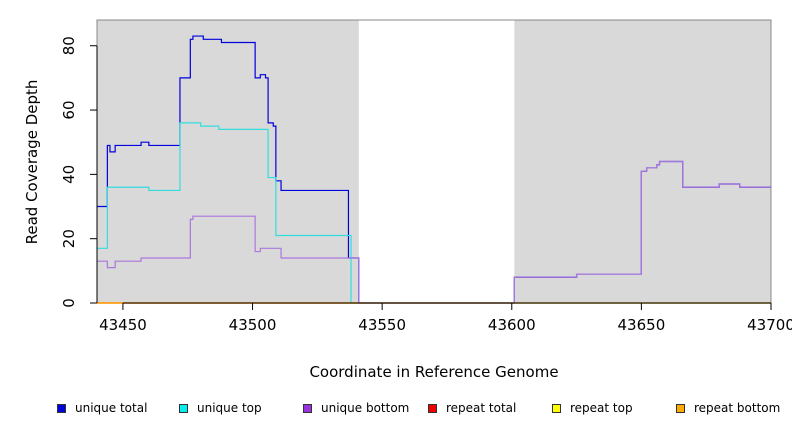  I want to click on x-tick-label: 43700, so click(769, 325).